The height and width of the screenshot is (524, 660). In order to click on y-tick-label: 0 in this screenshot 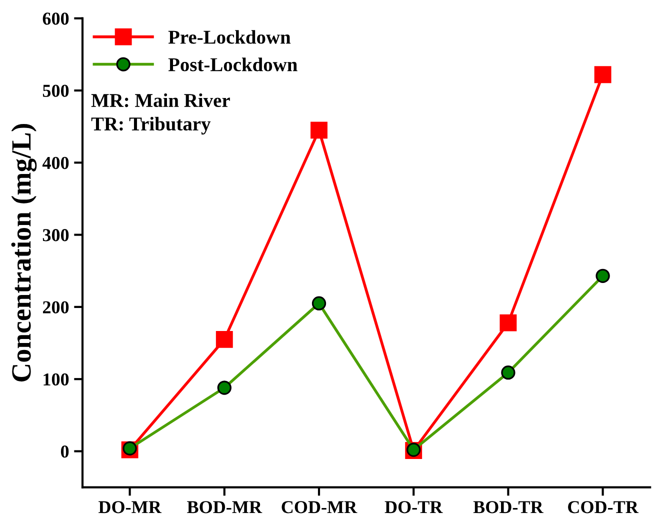, I will do `click(64, 452)`.